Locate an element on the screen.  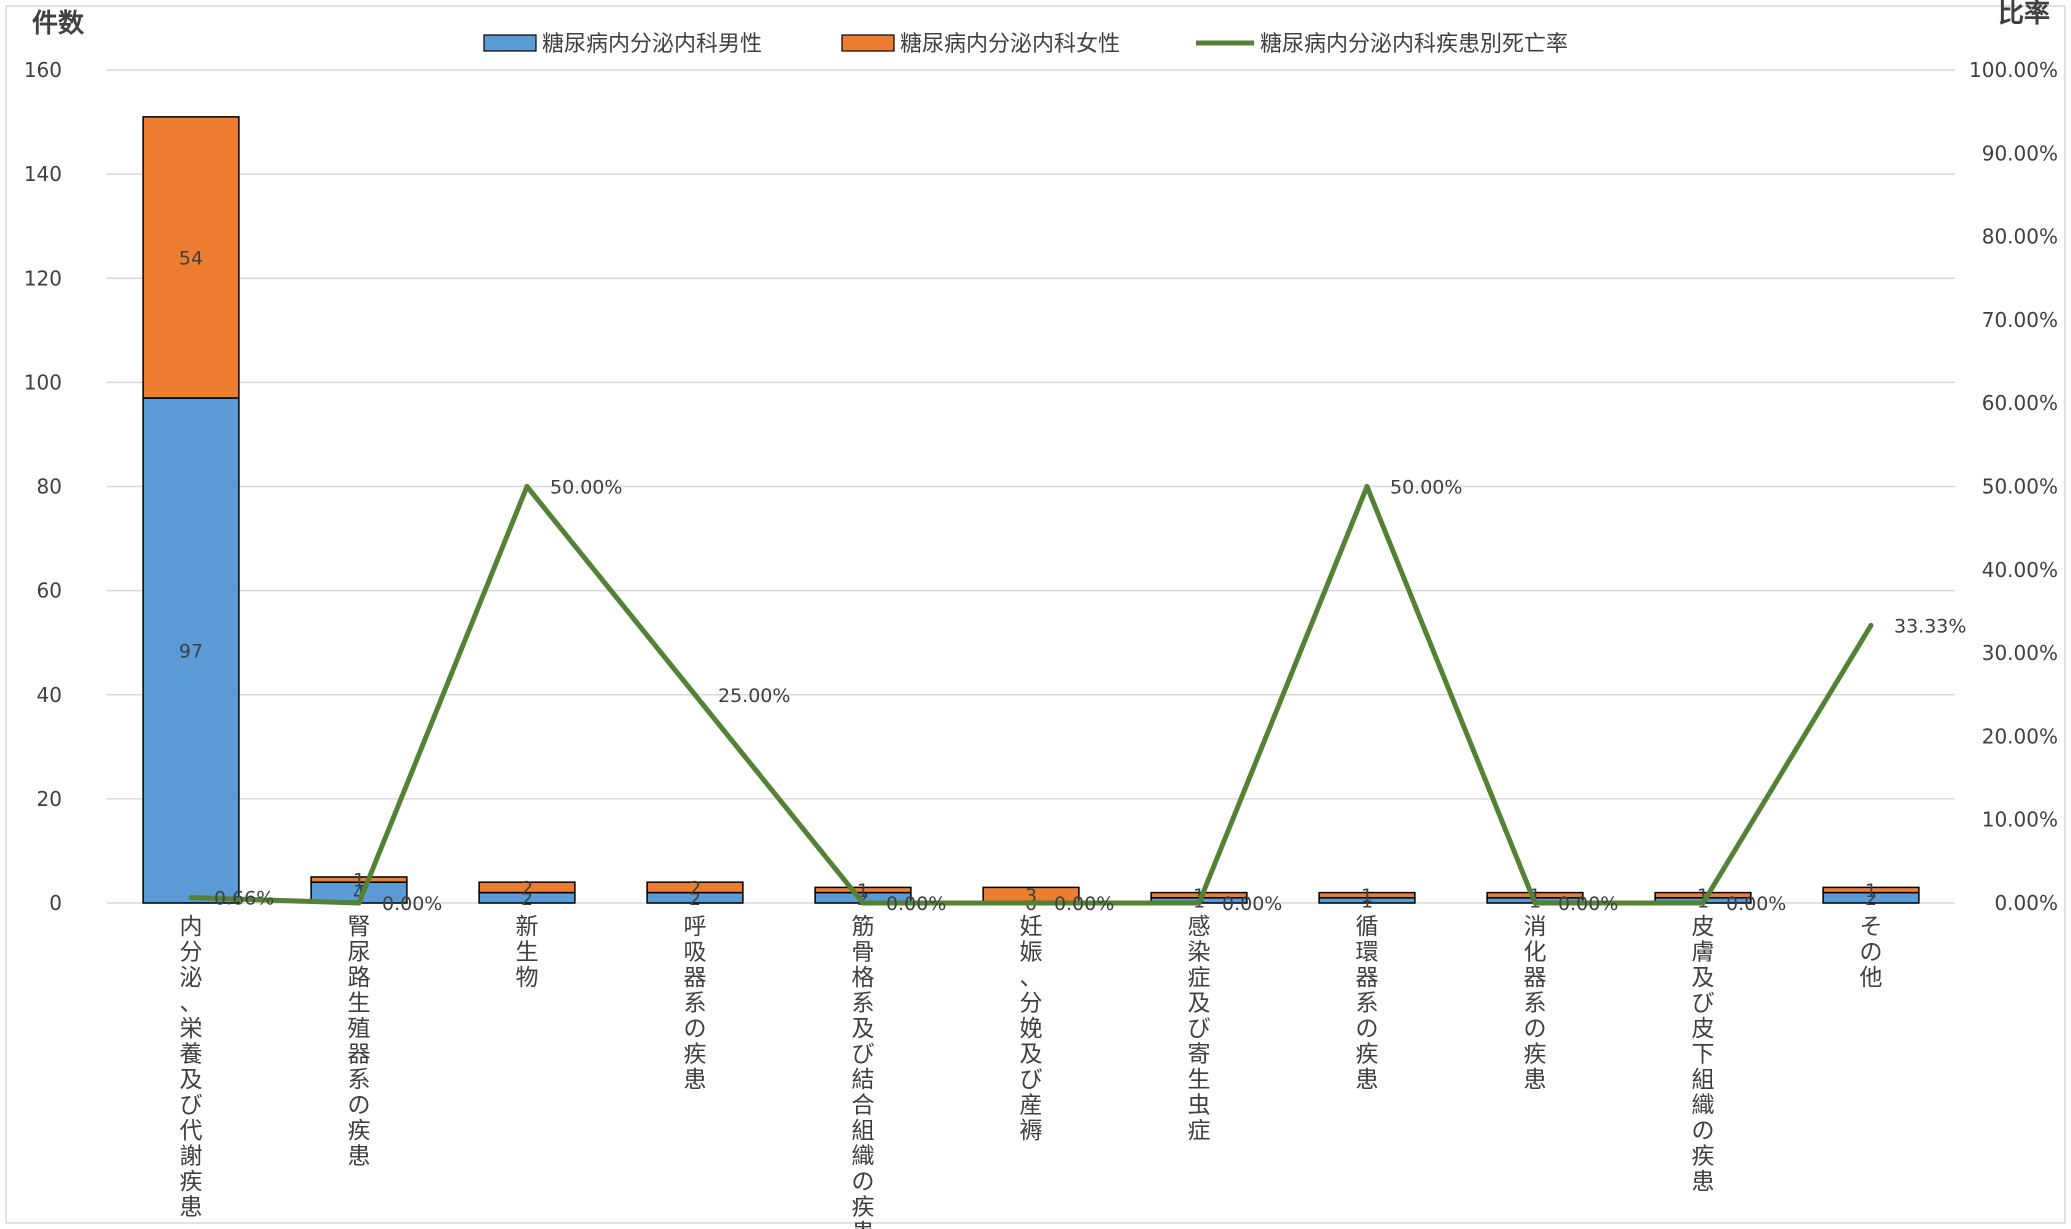
category-char: 消 is located at coordinates (1535, 927).